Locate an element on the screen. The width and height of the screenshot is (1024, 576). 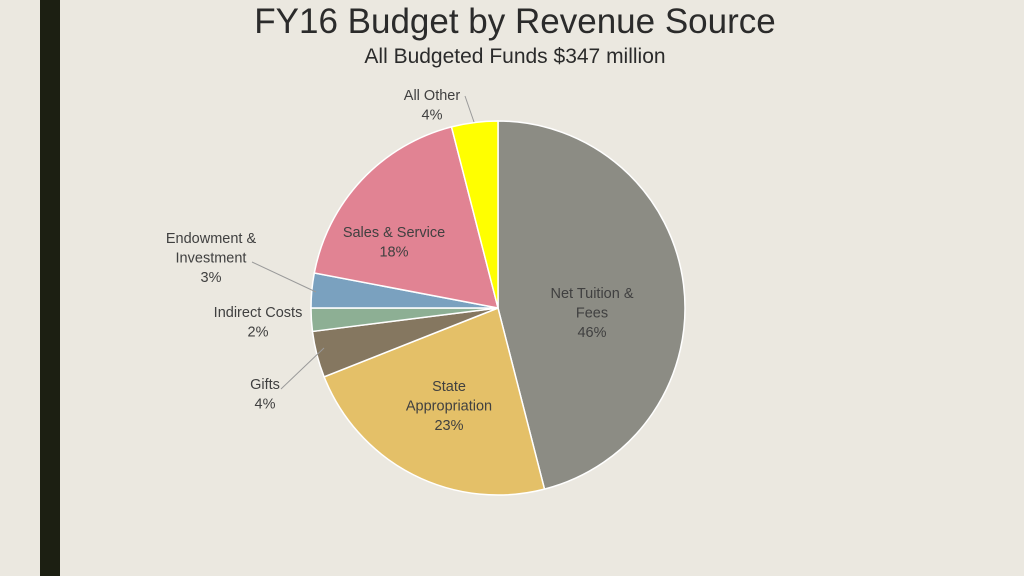
chart-subtitle: All Budgeted Funds $347 million is located at coordinates (515, 56).